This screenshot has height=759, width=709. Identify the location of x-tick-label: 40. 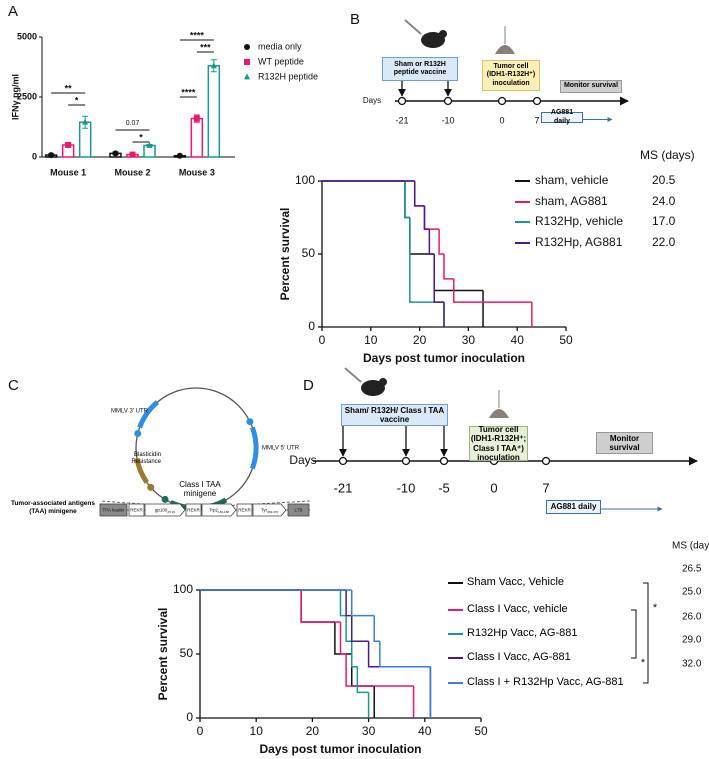
(518, 340).